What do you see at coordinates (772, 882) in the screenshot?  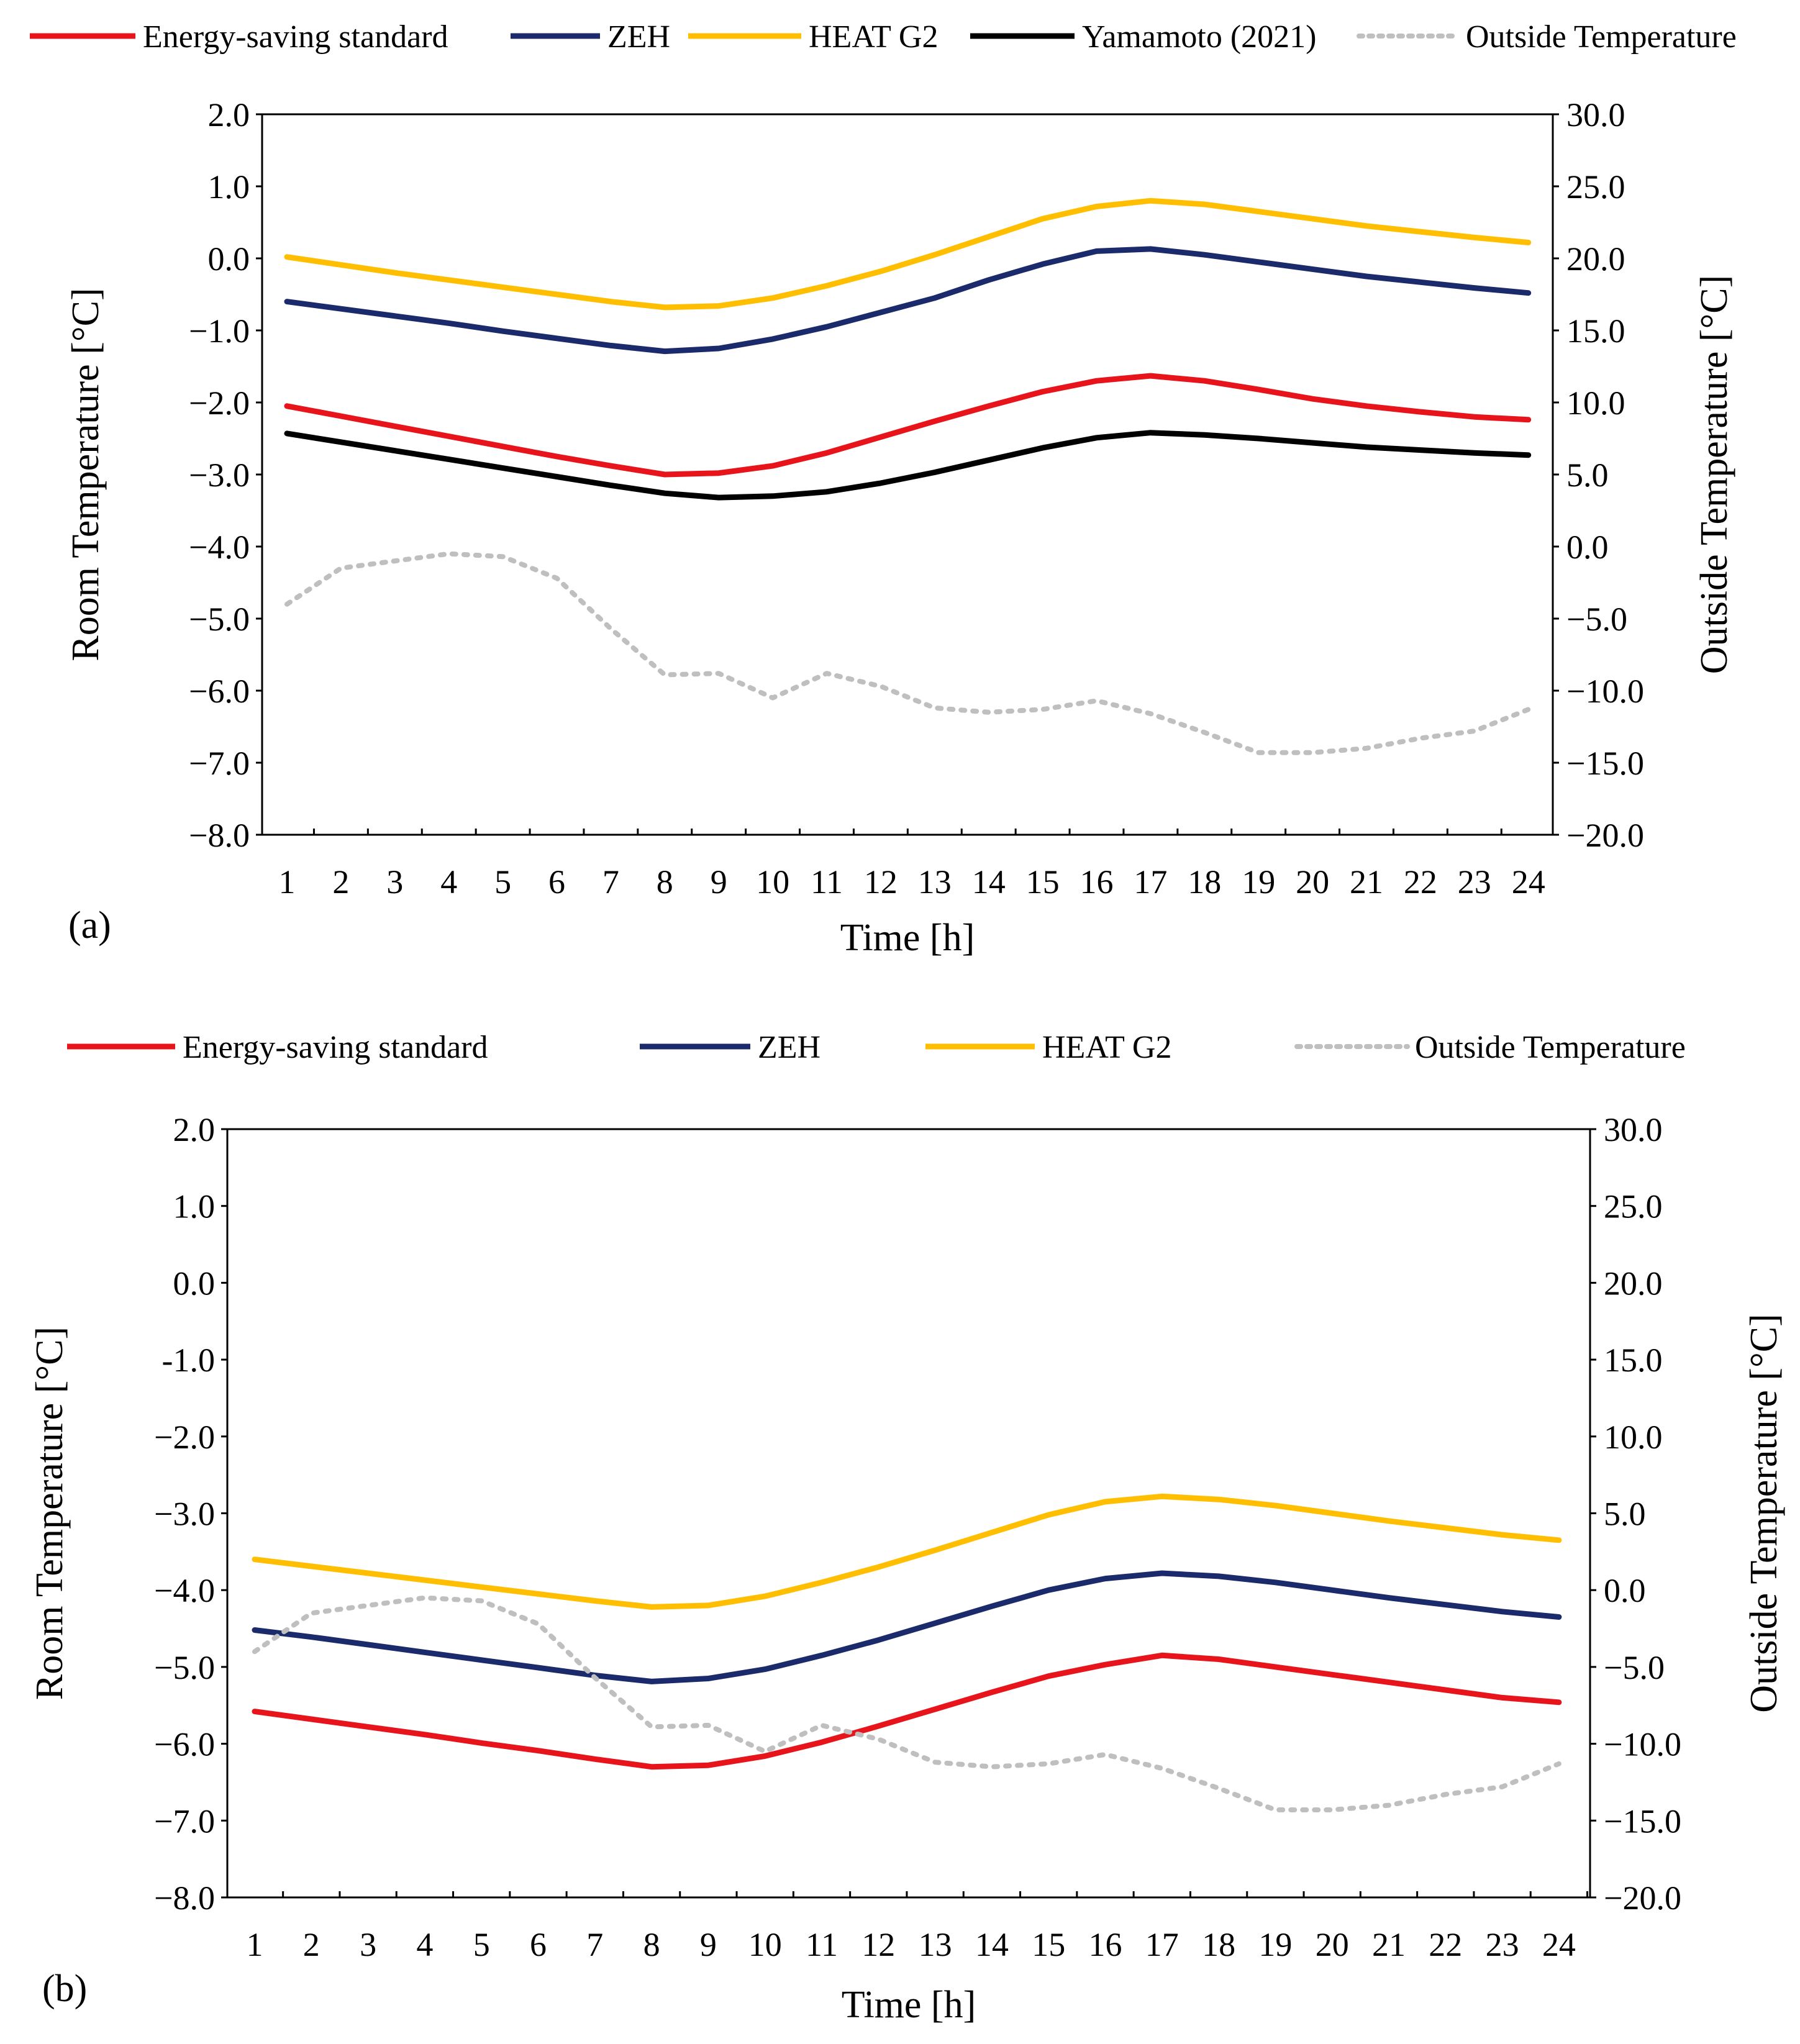 I see `x-tick-label: 10` at bounding box center [772, 882].